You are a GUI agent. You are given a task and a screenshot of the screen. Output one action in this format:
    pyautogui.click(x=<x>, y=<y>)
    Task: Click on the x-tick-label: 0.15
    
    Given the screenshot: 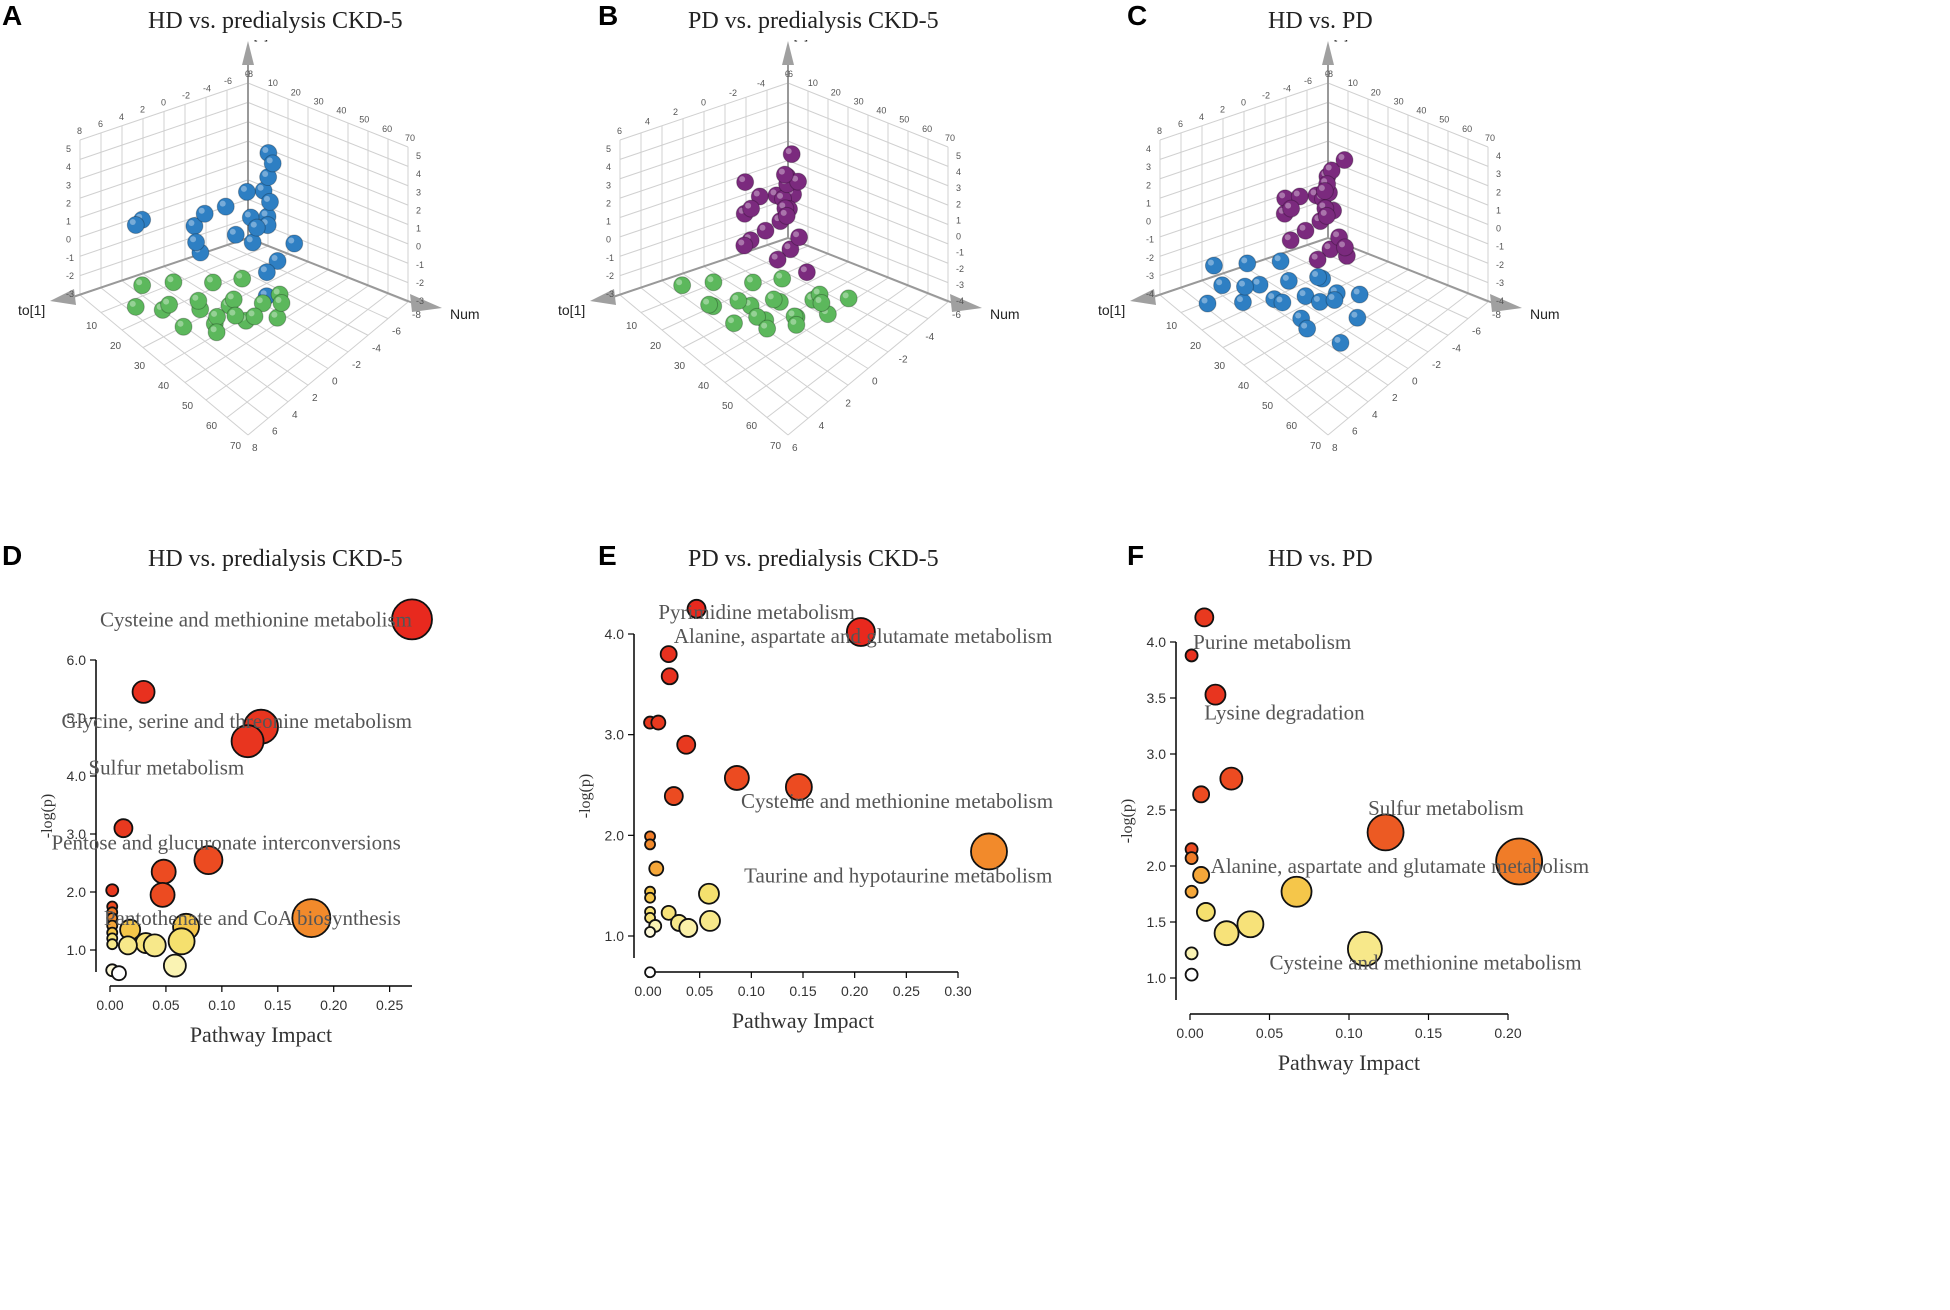 What is the action you would take?
    pyautogui.click(x=802, y=991)
    